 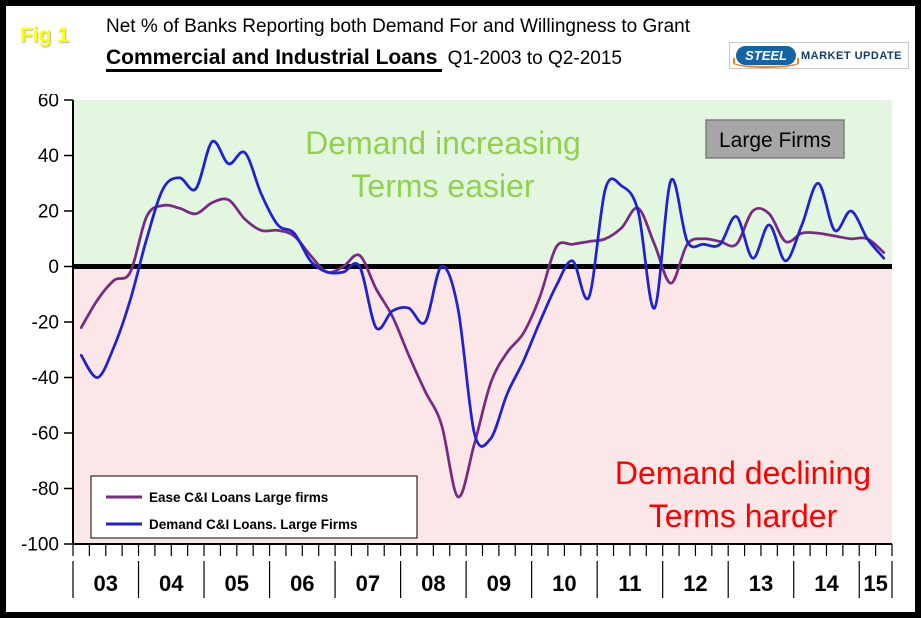 I want to click on y-tick-label: -100, so click(x=40, y=545).